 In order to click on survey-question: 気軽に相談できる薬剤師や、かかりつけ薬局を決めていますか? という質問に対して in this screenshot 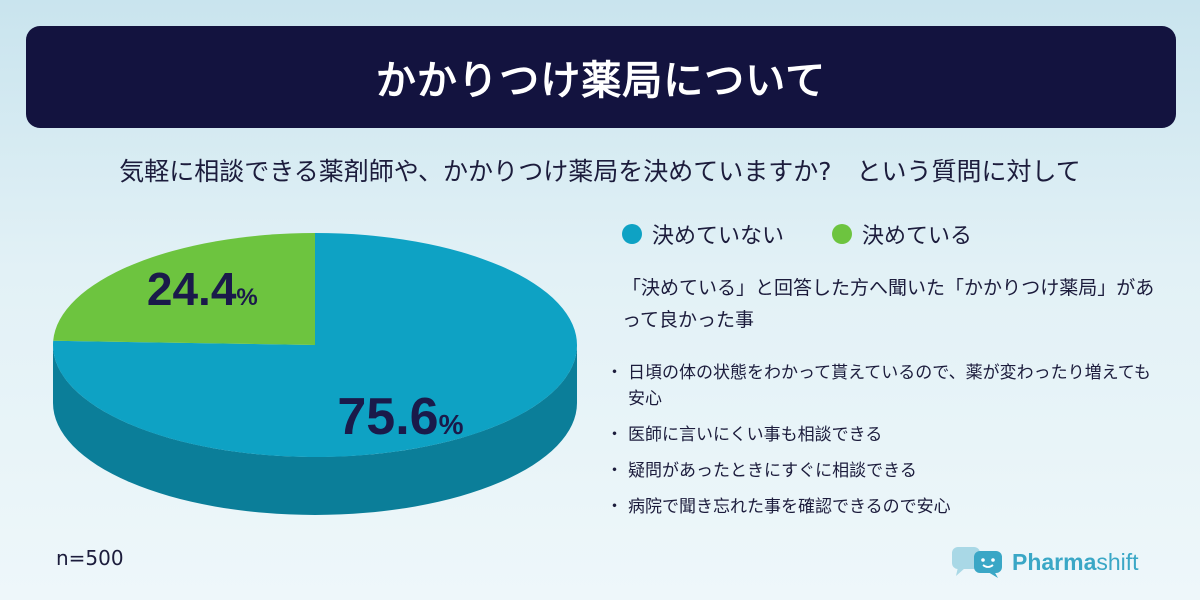, I will do `click(600, 171)`.